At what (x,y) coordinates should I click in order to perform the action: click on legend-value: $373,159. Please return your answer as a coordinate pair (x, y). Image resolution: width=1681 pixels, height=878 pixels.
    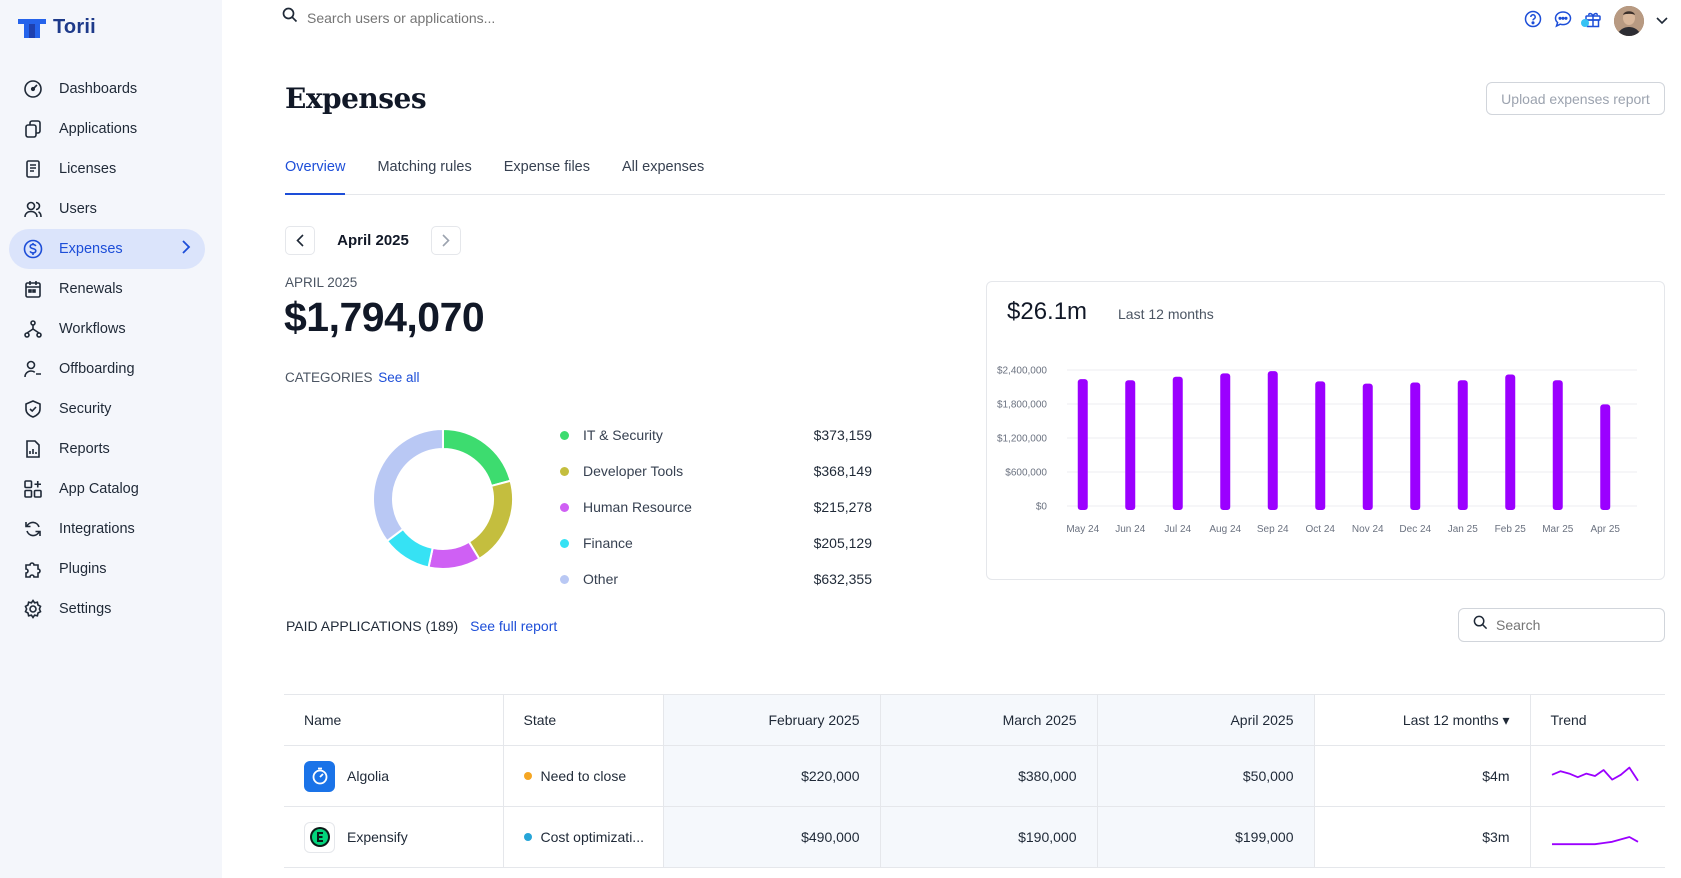
    Looking at the image, I should click on (842, 435).